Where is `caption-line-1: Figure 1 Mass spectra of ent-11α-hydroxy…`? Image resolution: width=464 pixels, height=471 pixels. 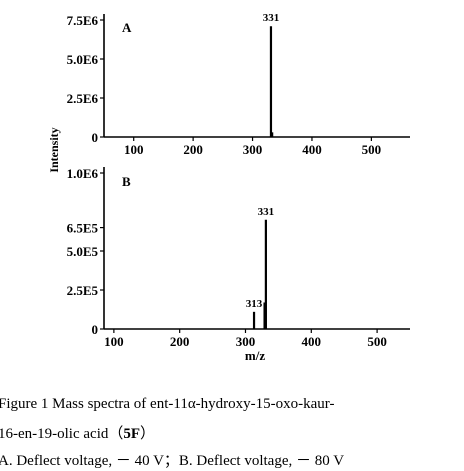
caption-line-1: Figure 1 Mass spectra of ent-11α-hydroxy… is located at coordinates (231, 404).